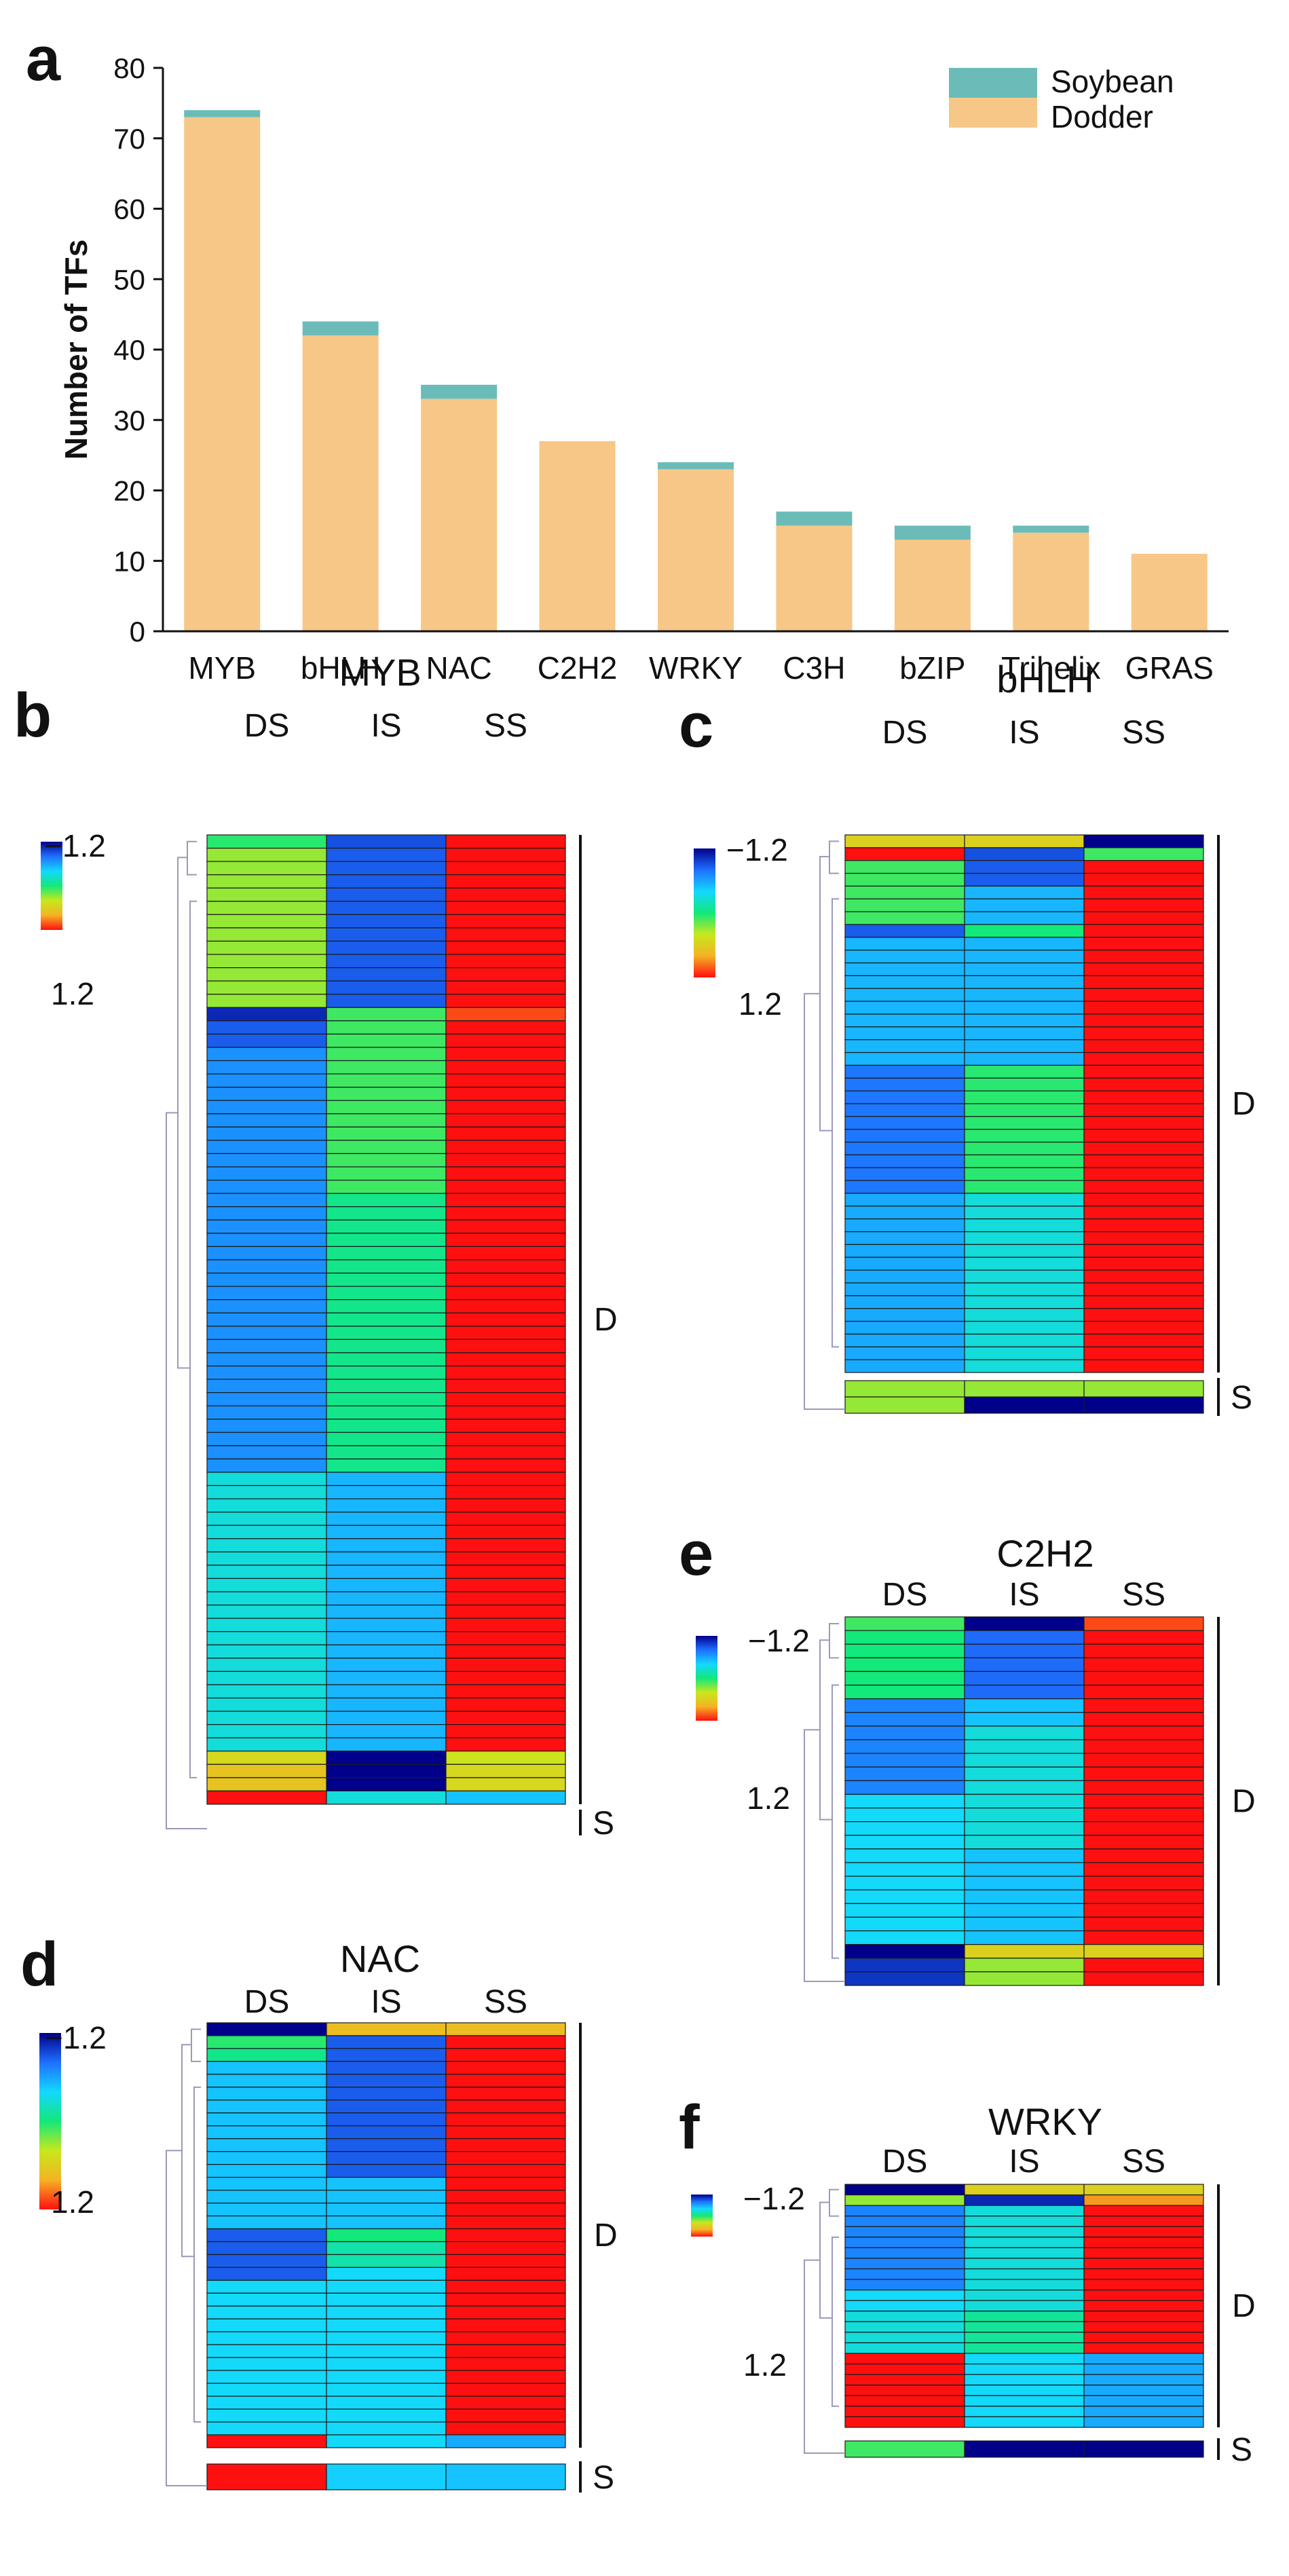 Image resolution: width=1289 pixels, height=2576 pixels. Describe the element at coordinates (129, 561) in the screenshot. I see `a-y-tick-label: 10` at that location.